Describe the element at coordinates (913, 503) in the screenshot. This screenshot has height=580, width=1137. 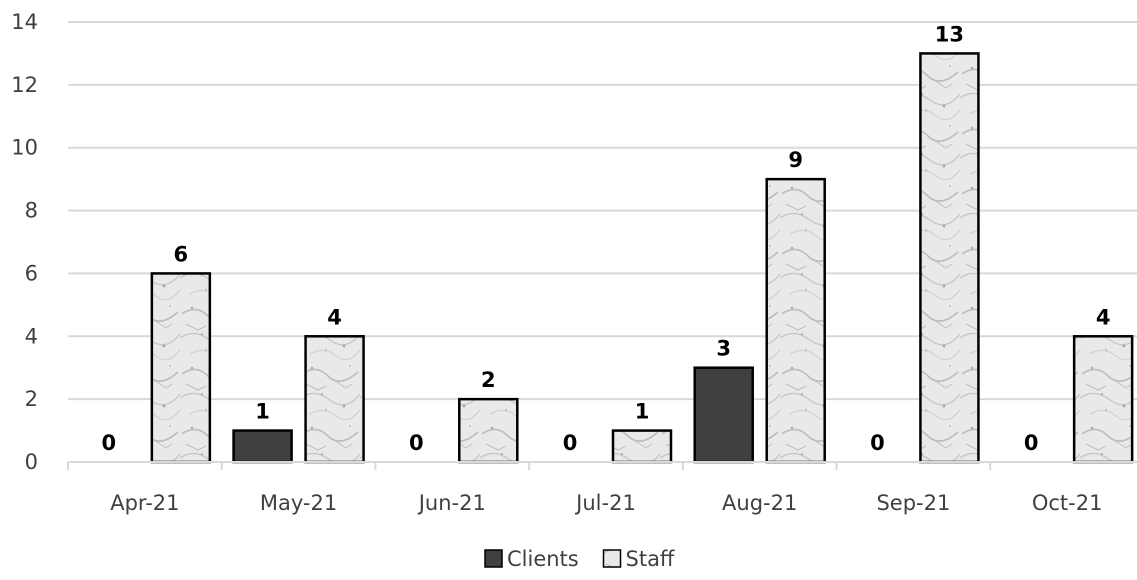
I see `x-tick-label: Sep-21` at that location.